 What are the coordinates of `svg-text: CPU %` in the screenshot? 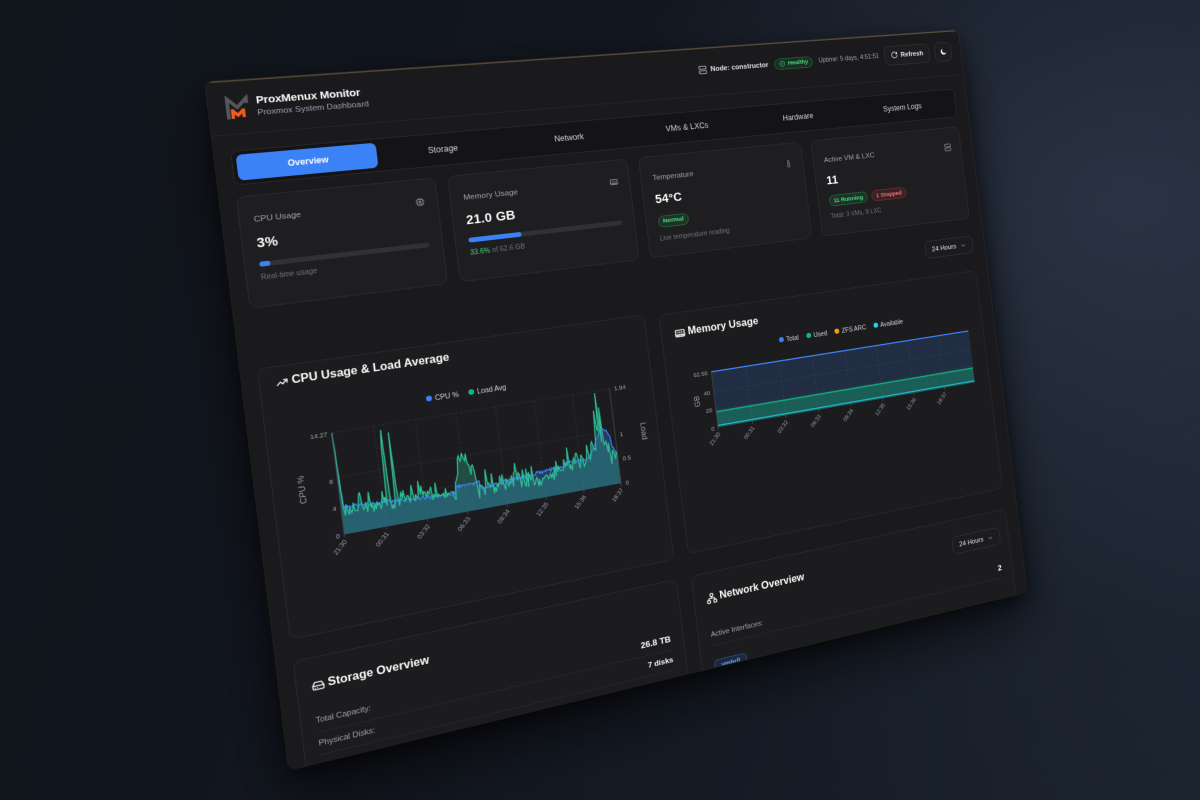 It's located at (301, 490).